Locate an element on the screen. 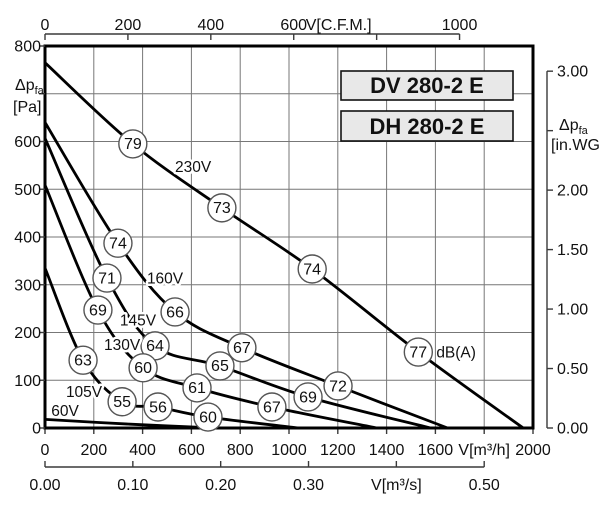 The height and width of the screenshot is (505, 600). db-unit-label: dB(A) is located at coordinates (456, 352).